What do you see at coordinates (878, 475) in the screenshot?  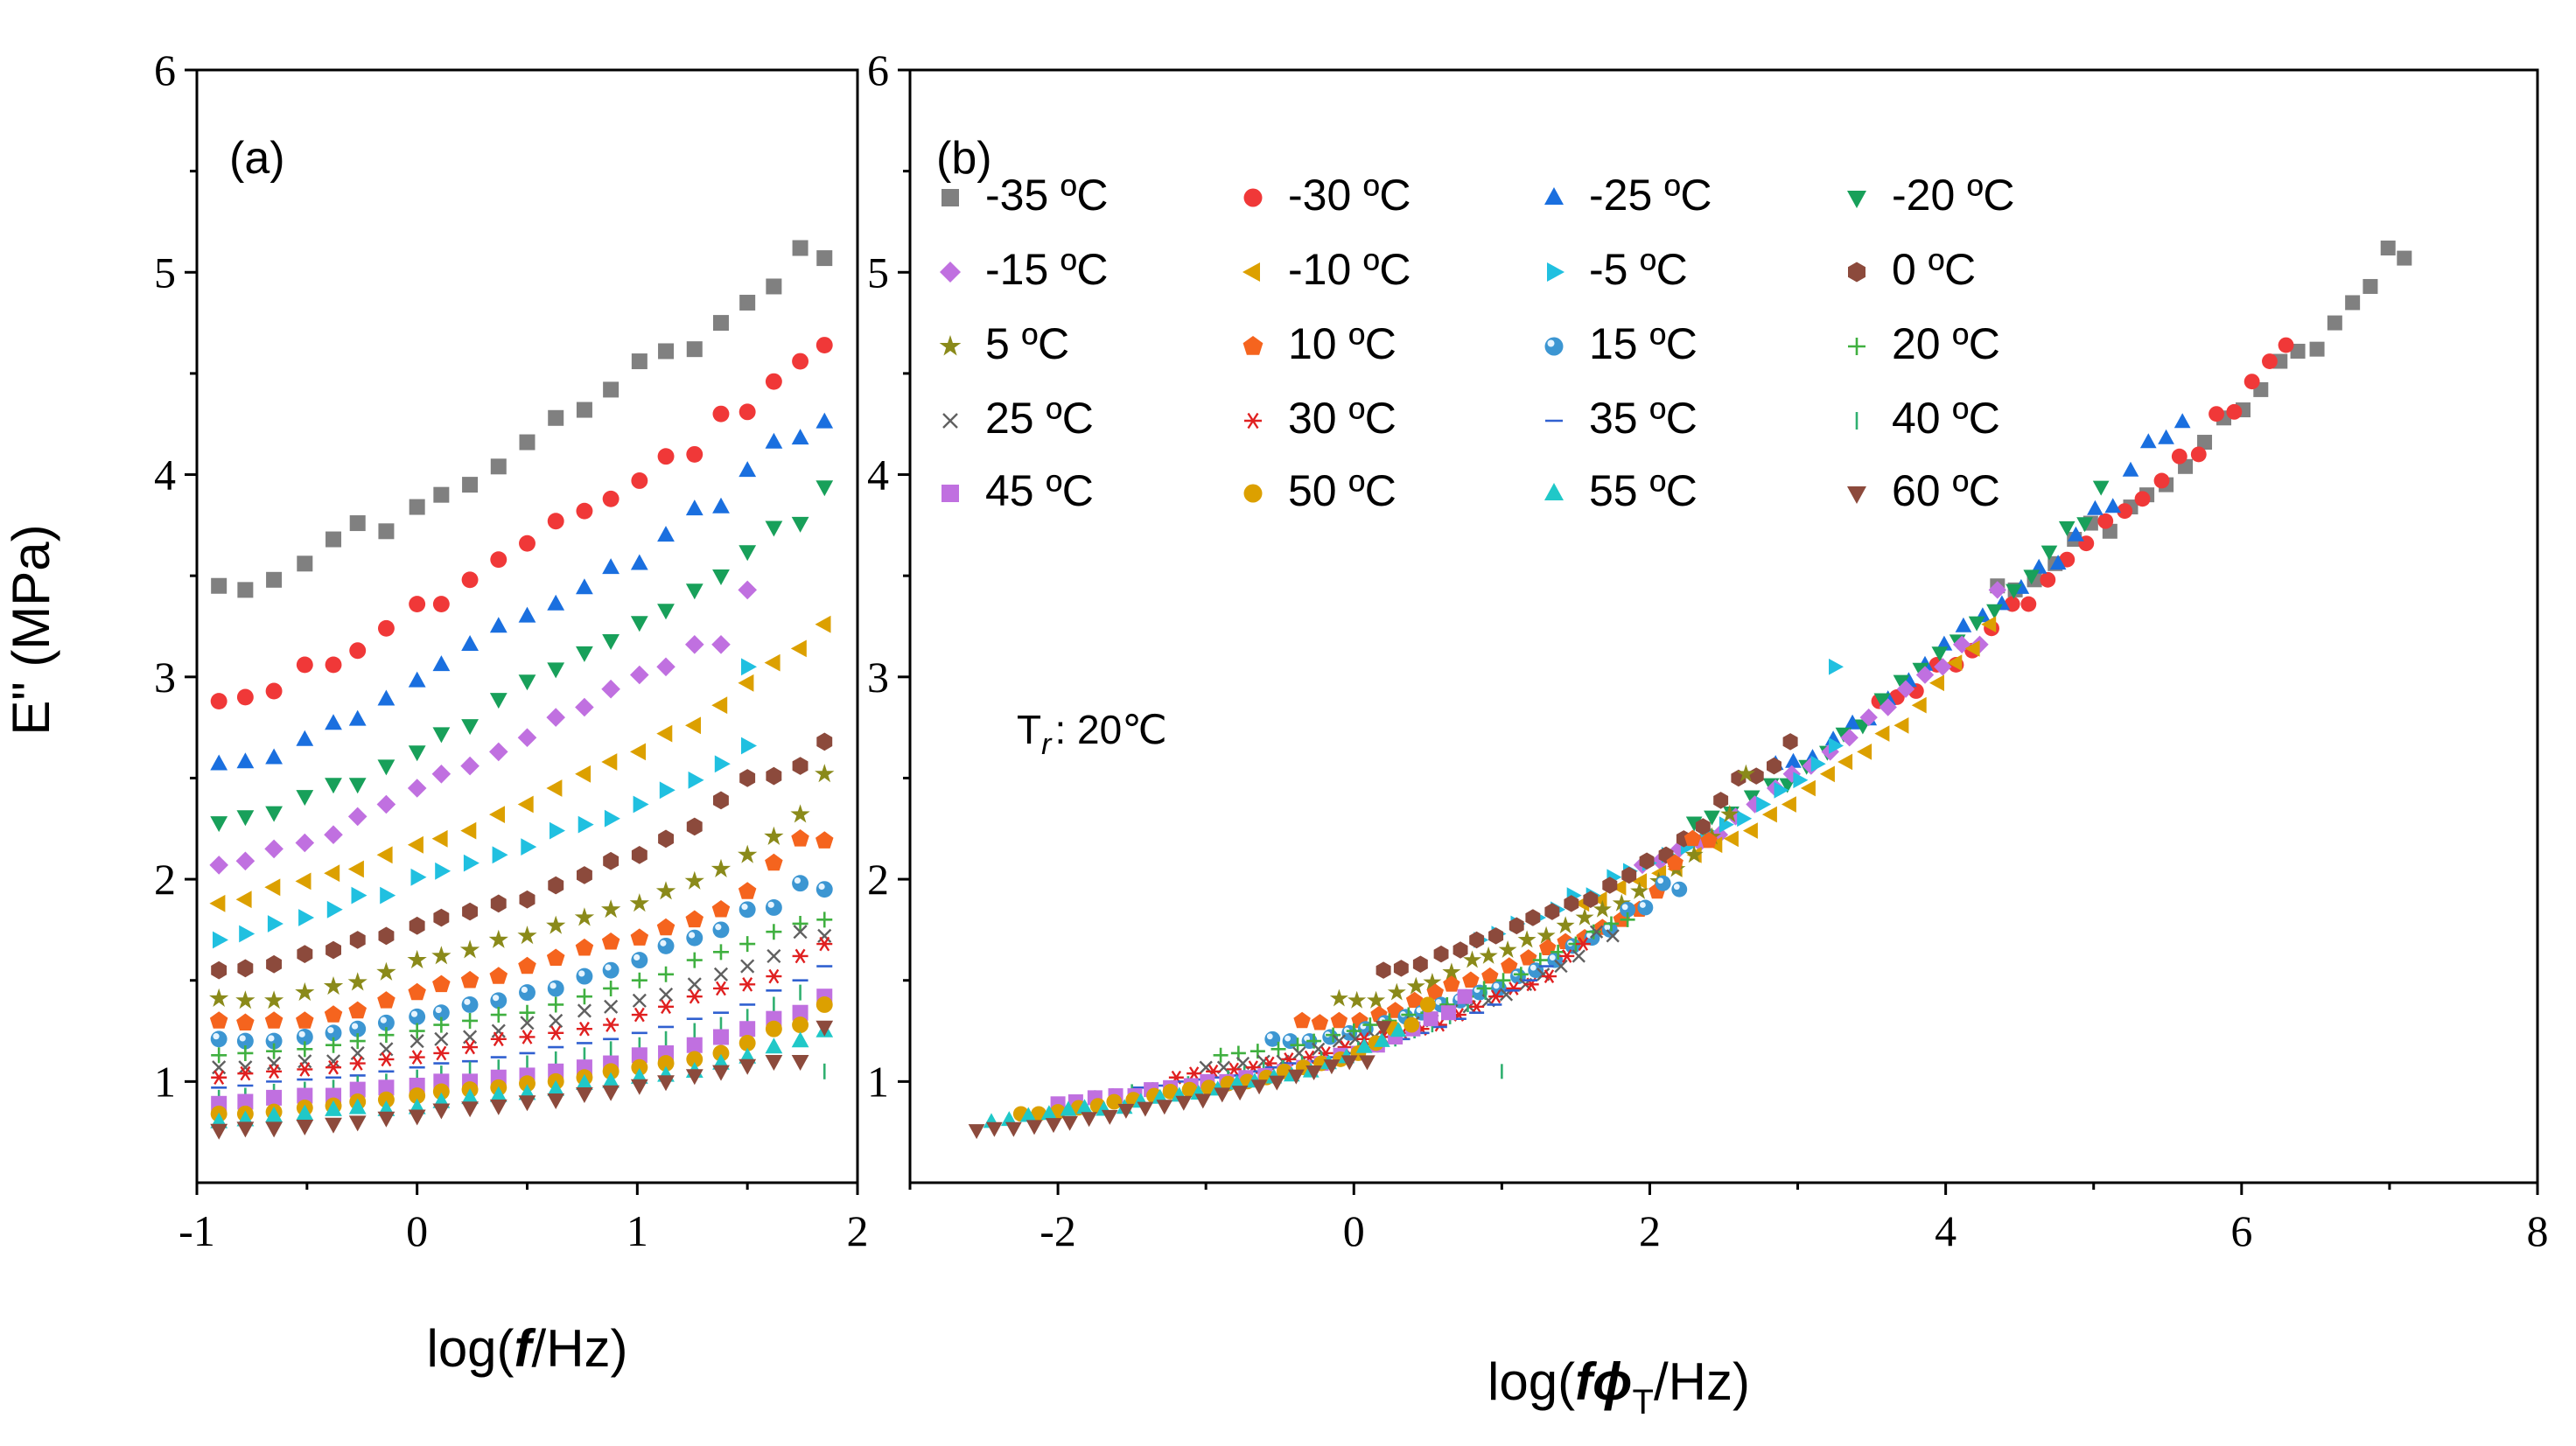 I see `y-tick-label: 4` at bounding box center [878, 475].